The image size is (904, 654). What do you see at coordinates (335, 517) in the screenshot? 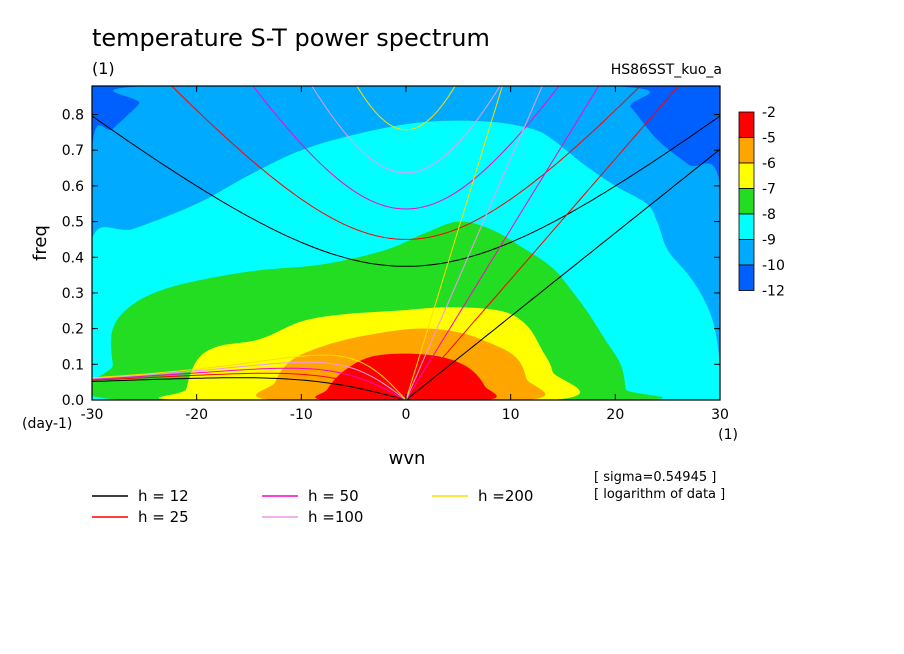
I see `legend-label: h =100` at bounding box center [335, 517].